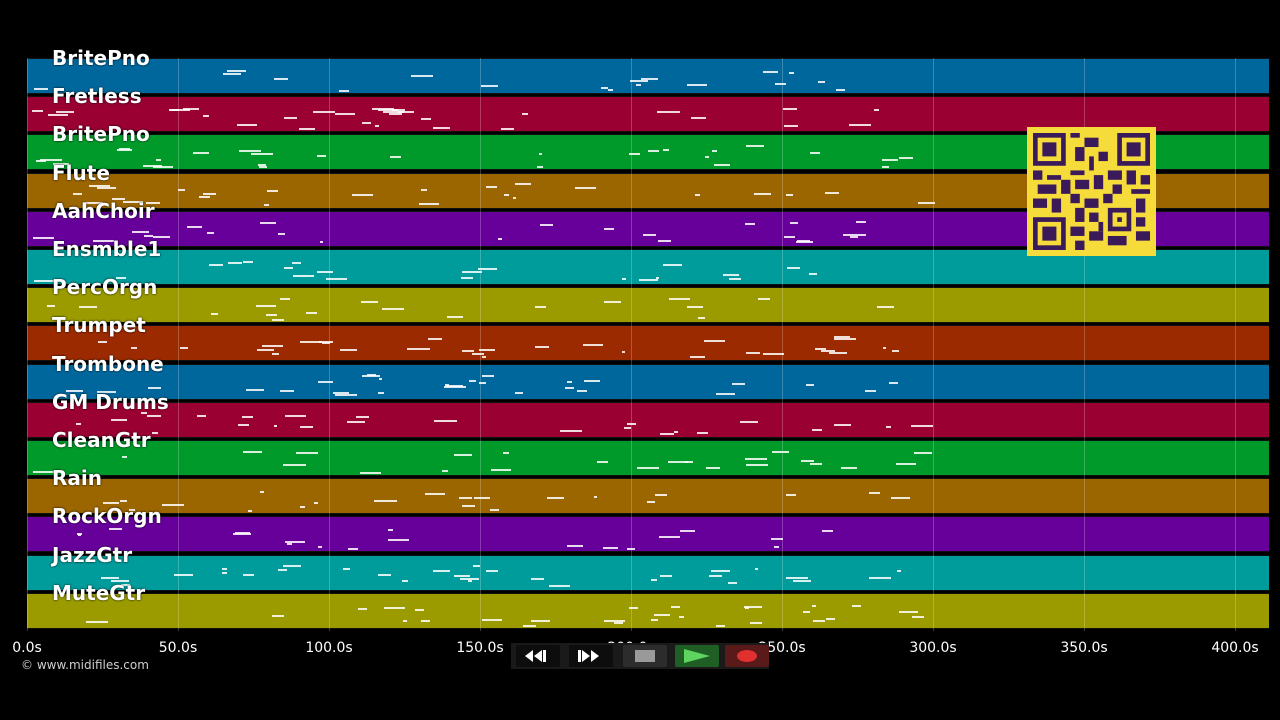  What do you see at coordinates (101, 440) in the screenshot?
I see `track-label: CleanGtr` at bounding box center [101, 440].